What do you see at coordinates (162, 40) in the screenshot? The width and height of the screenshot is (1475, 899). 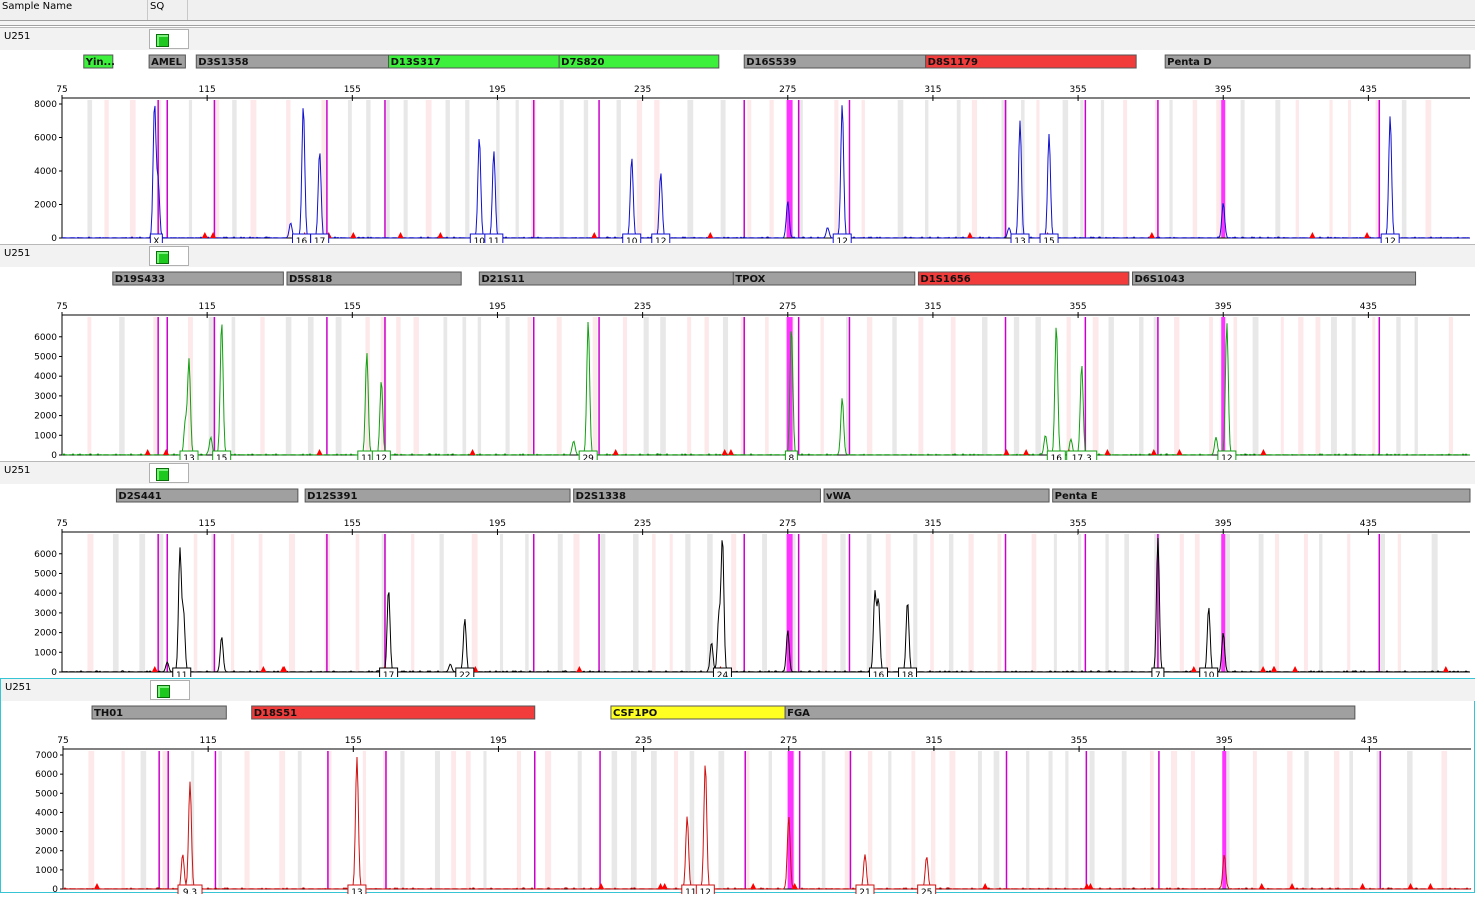 I see `sizing-quality-pass-icon` at bounding box center [162, 40].